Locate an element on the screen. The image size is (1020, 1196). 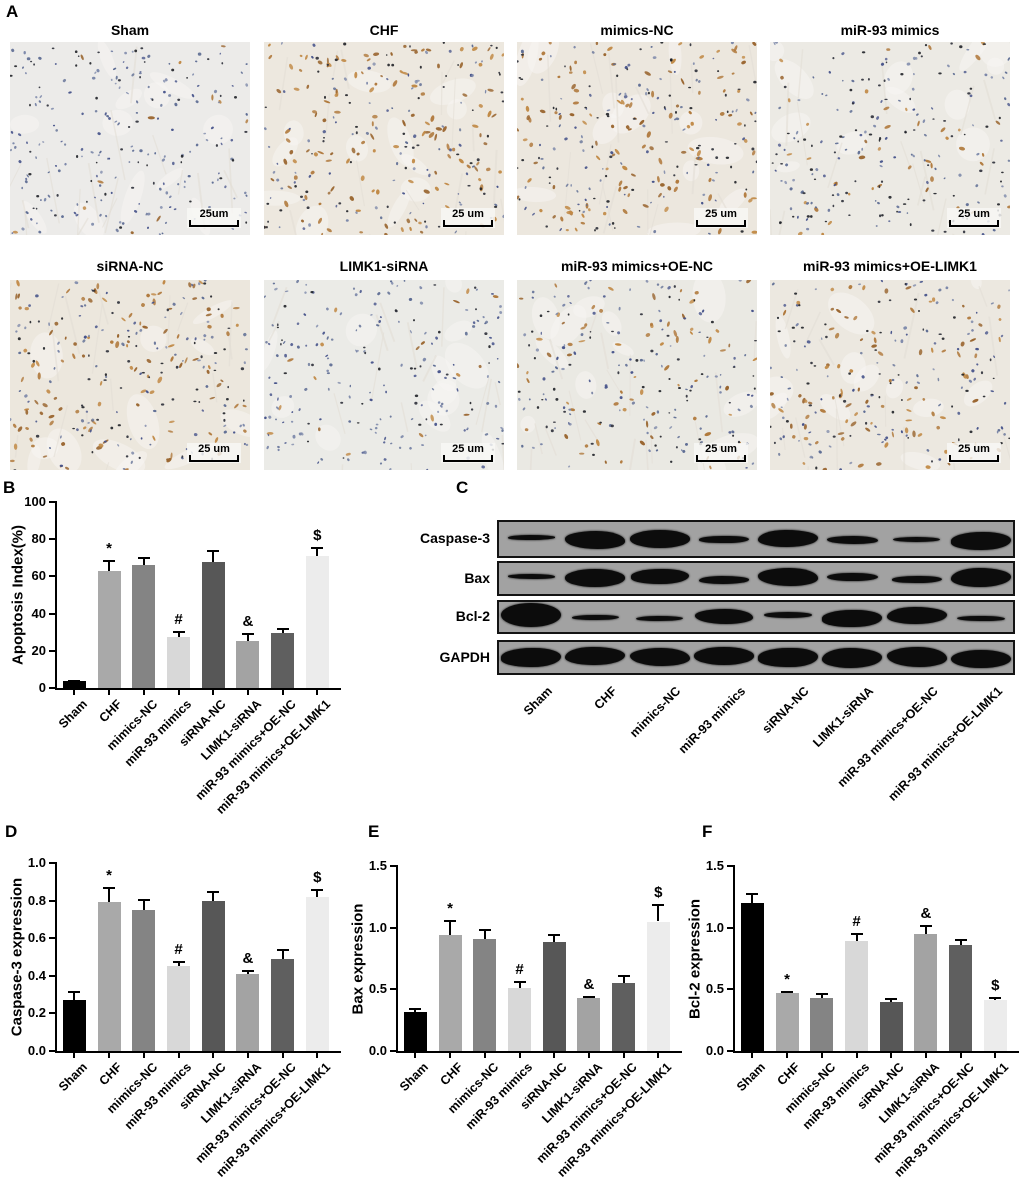
bar-mir-93-mimics-oe-limk1 is located at coordinates (317, 621).